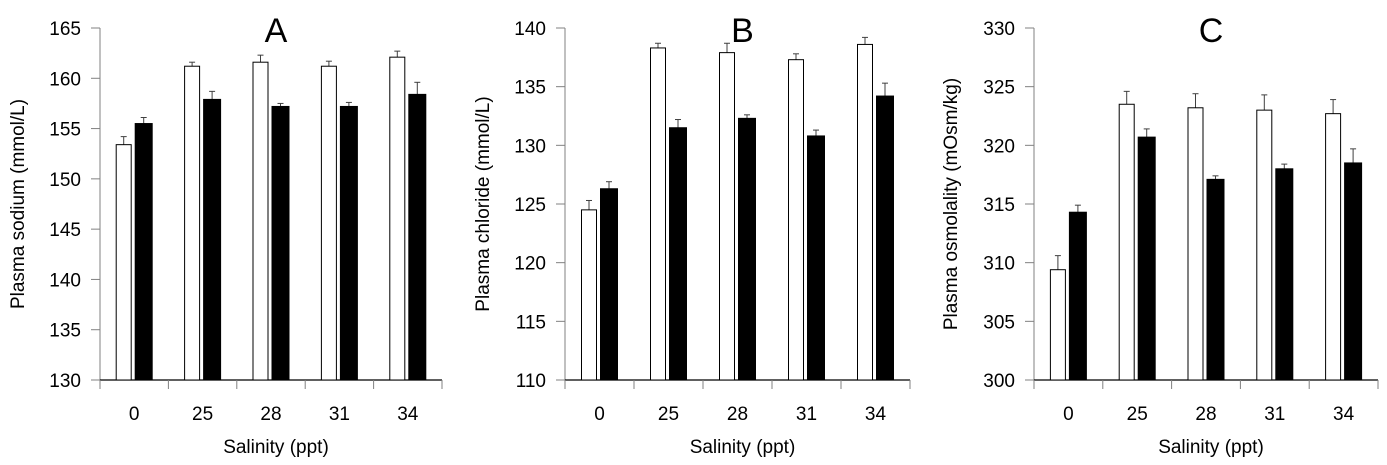 This screenshot has height=465, width=1387. What do you see at coordinates (531, 381) in the screenshot?
I see `y-tick-label: 110` at bounding box center [531, 381].